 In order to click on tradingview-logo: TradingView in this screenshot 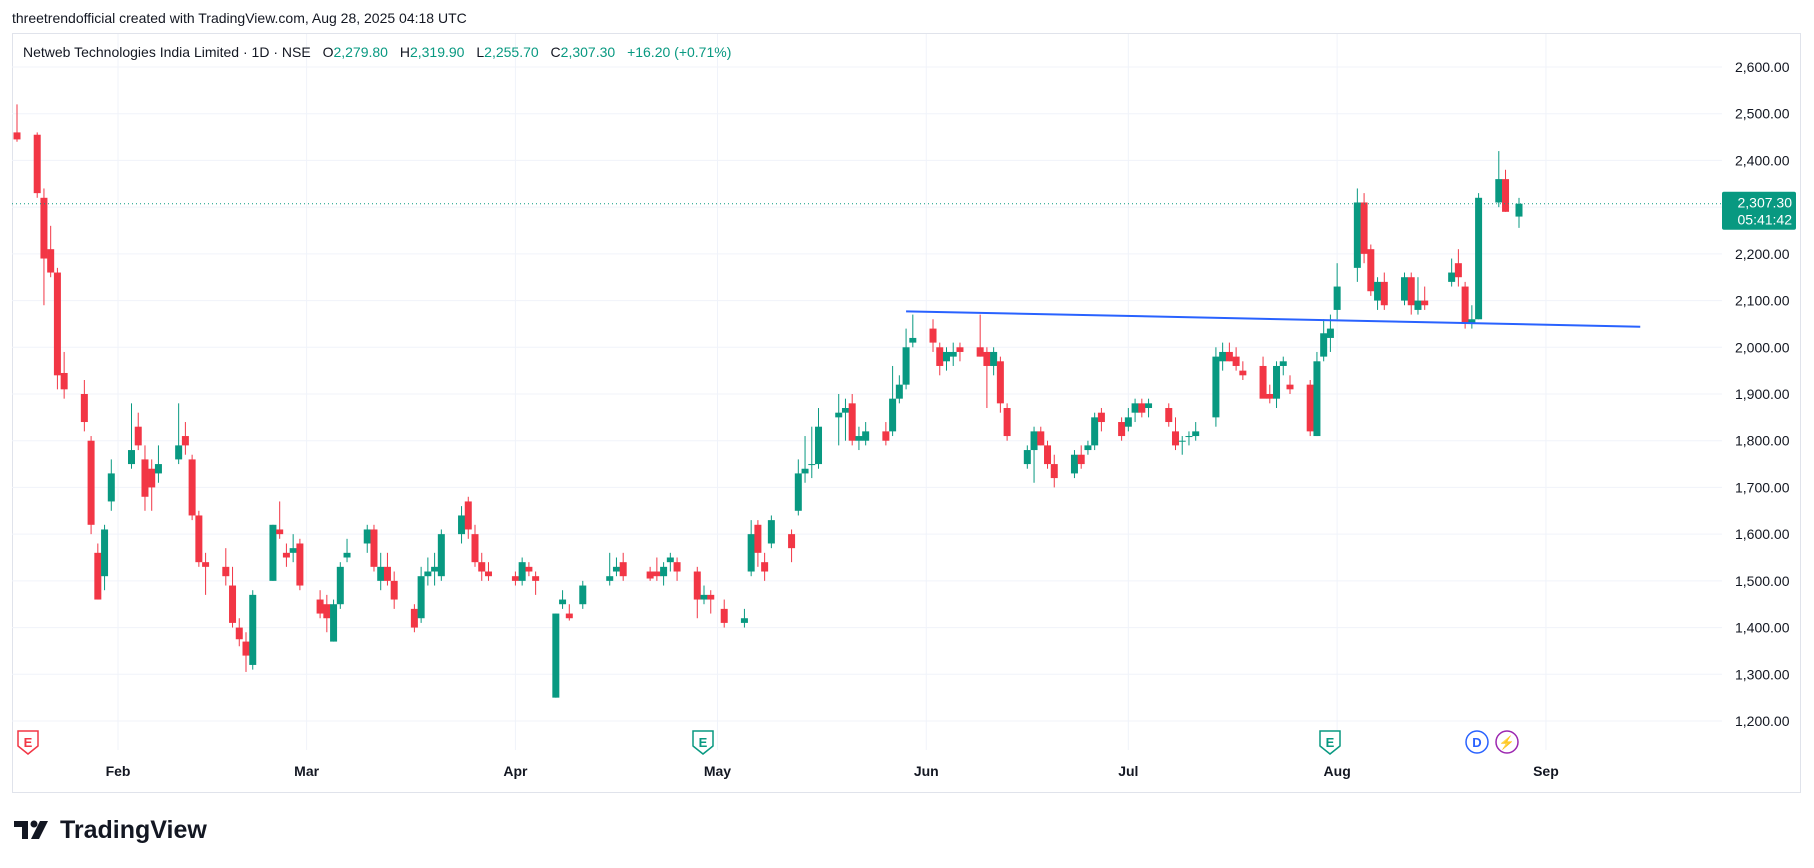, I will do `click(110, 830)`.